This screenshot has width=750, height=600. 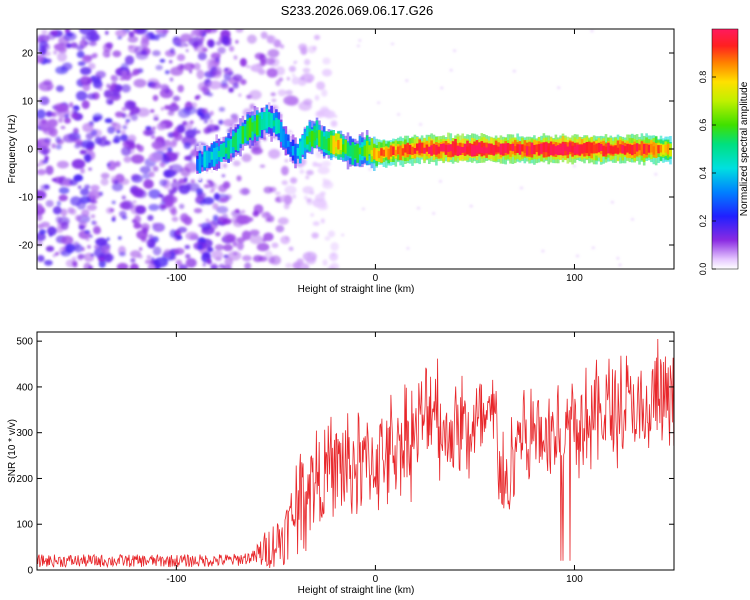 What do you see at coordinates (12, 451) in the screenshot?
I see `snr-y-axis-label: SNR (10 * v/v)` at bounding box center [12, 451].